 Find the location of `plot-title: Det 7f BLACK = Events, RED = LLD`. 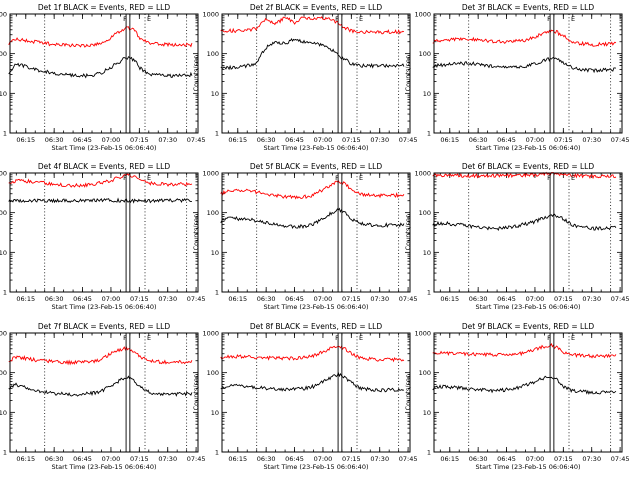

plot-title: Det 7f BLACK = Events, RED = LLD is located at coordinates (104, 326).